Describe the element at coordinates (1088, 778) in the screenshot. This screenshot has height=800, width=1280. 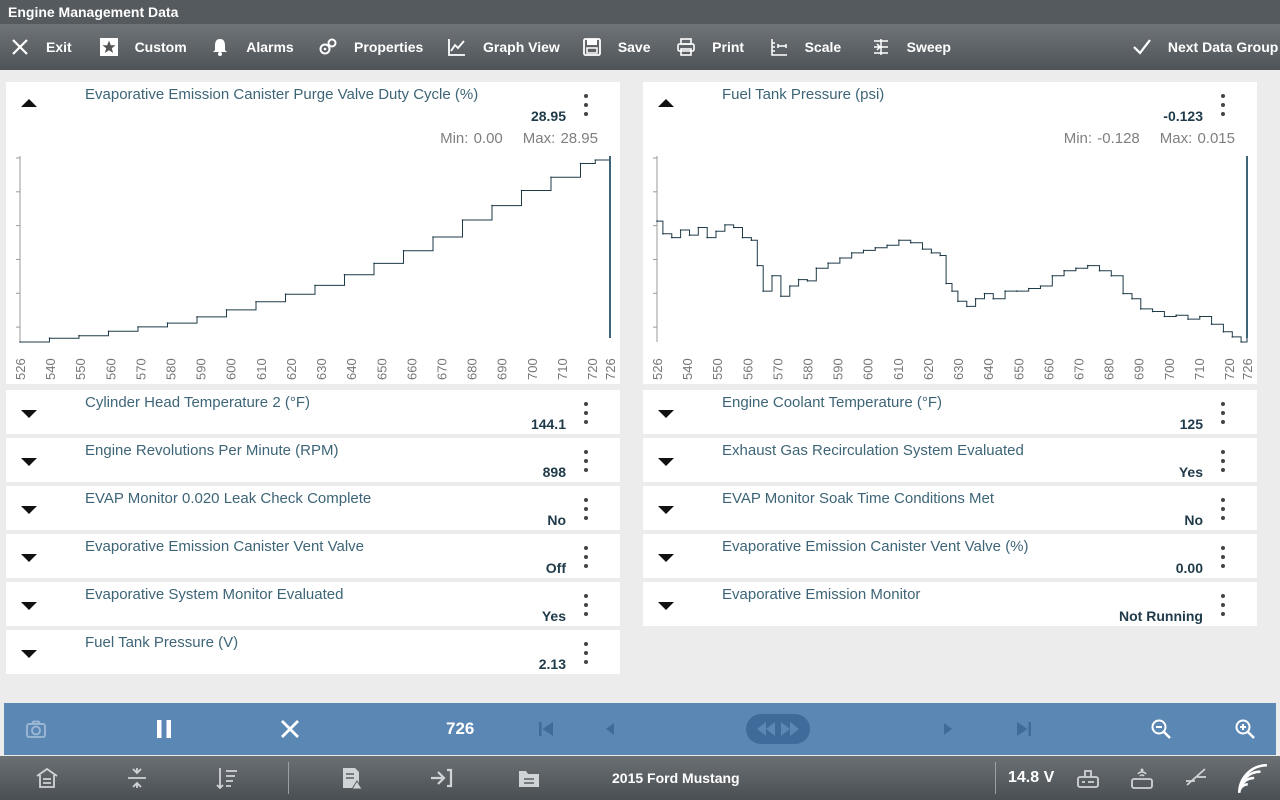
I see `vci-button` at that location.